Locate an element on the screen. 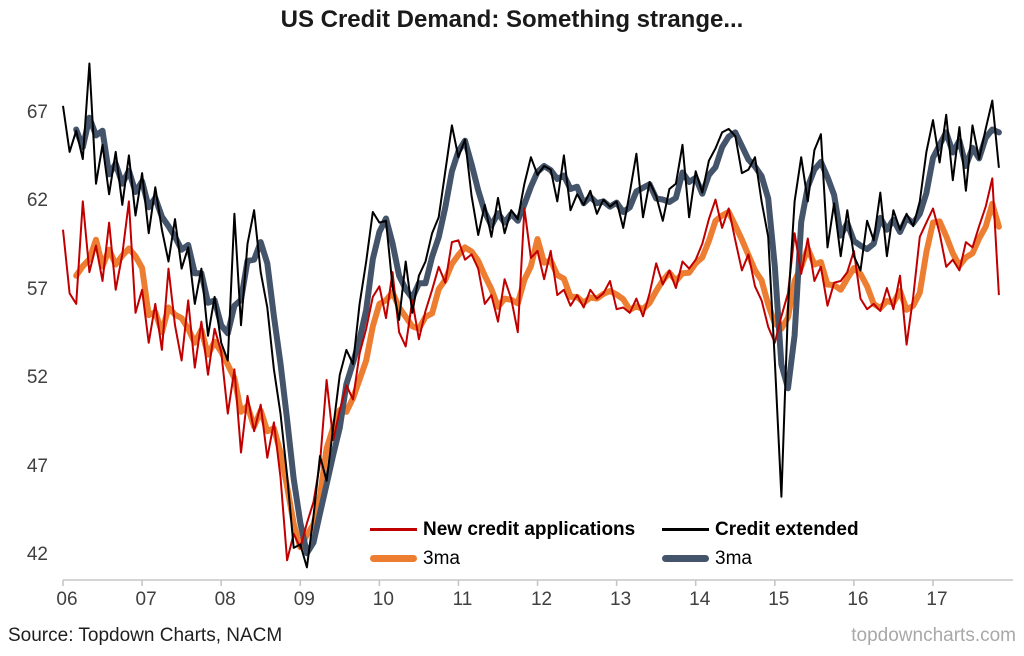 This screenshot has width=1024, height=656. x-tick-label-07: 07 is located at coordinates (146, 599).